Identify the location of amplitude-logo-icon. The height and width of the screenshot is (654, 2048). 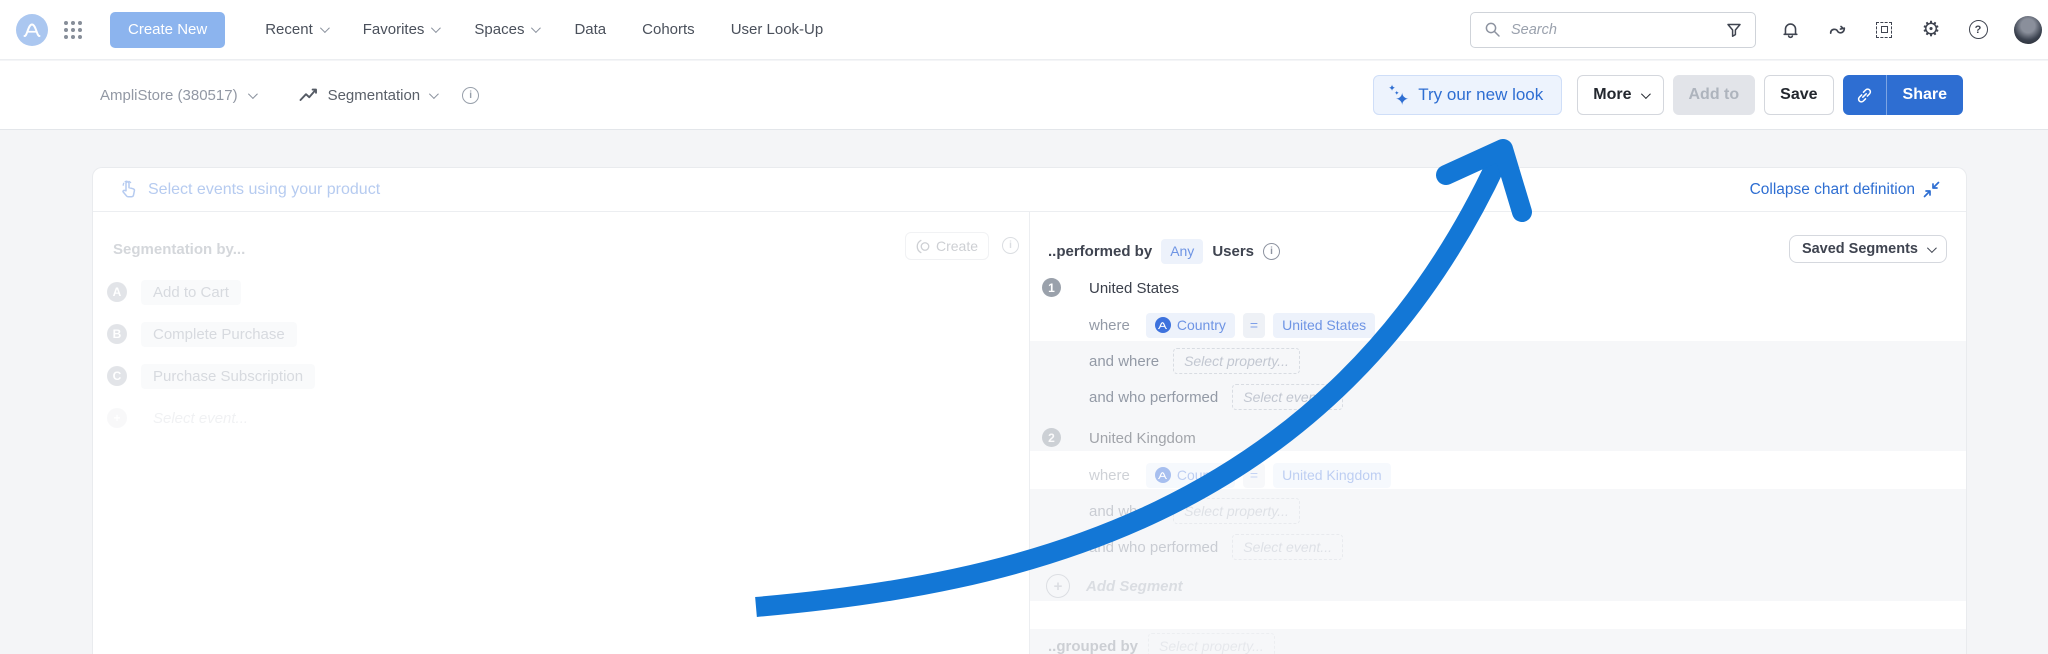
(32, 29).